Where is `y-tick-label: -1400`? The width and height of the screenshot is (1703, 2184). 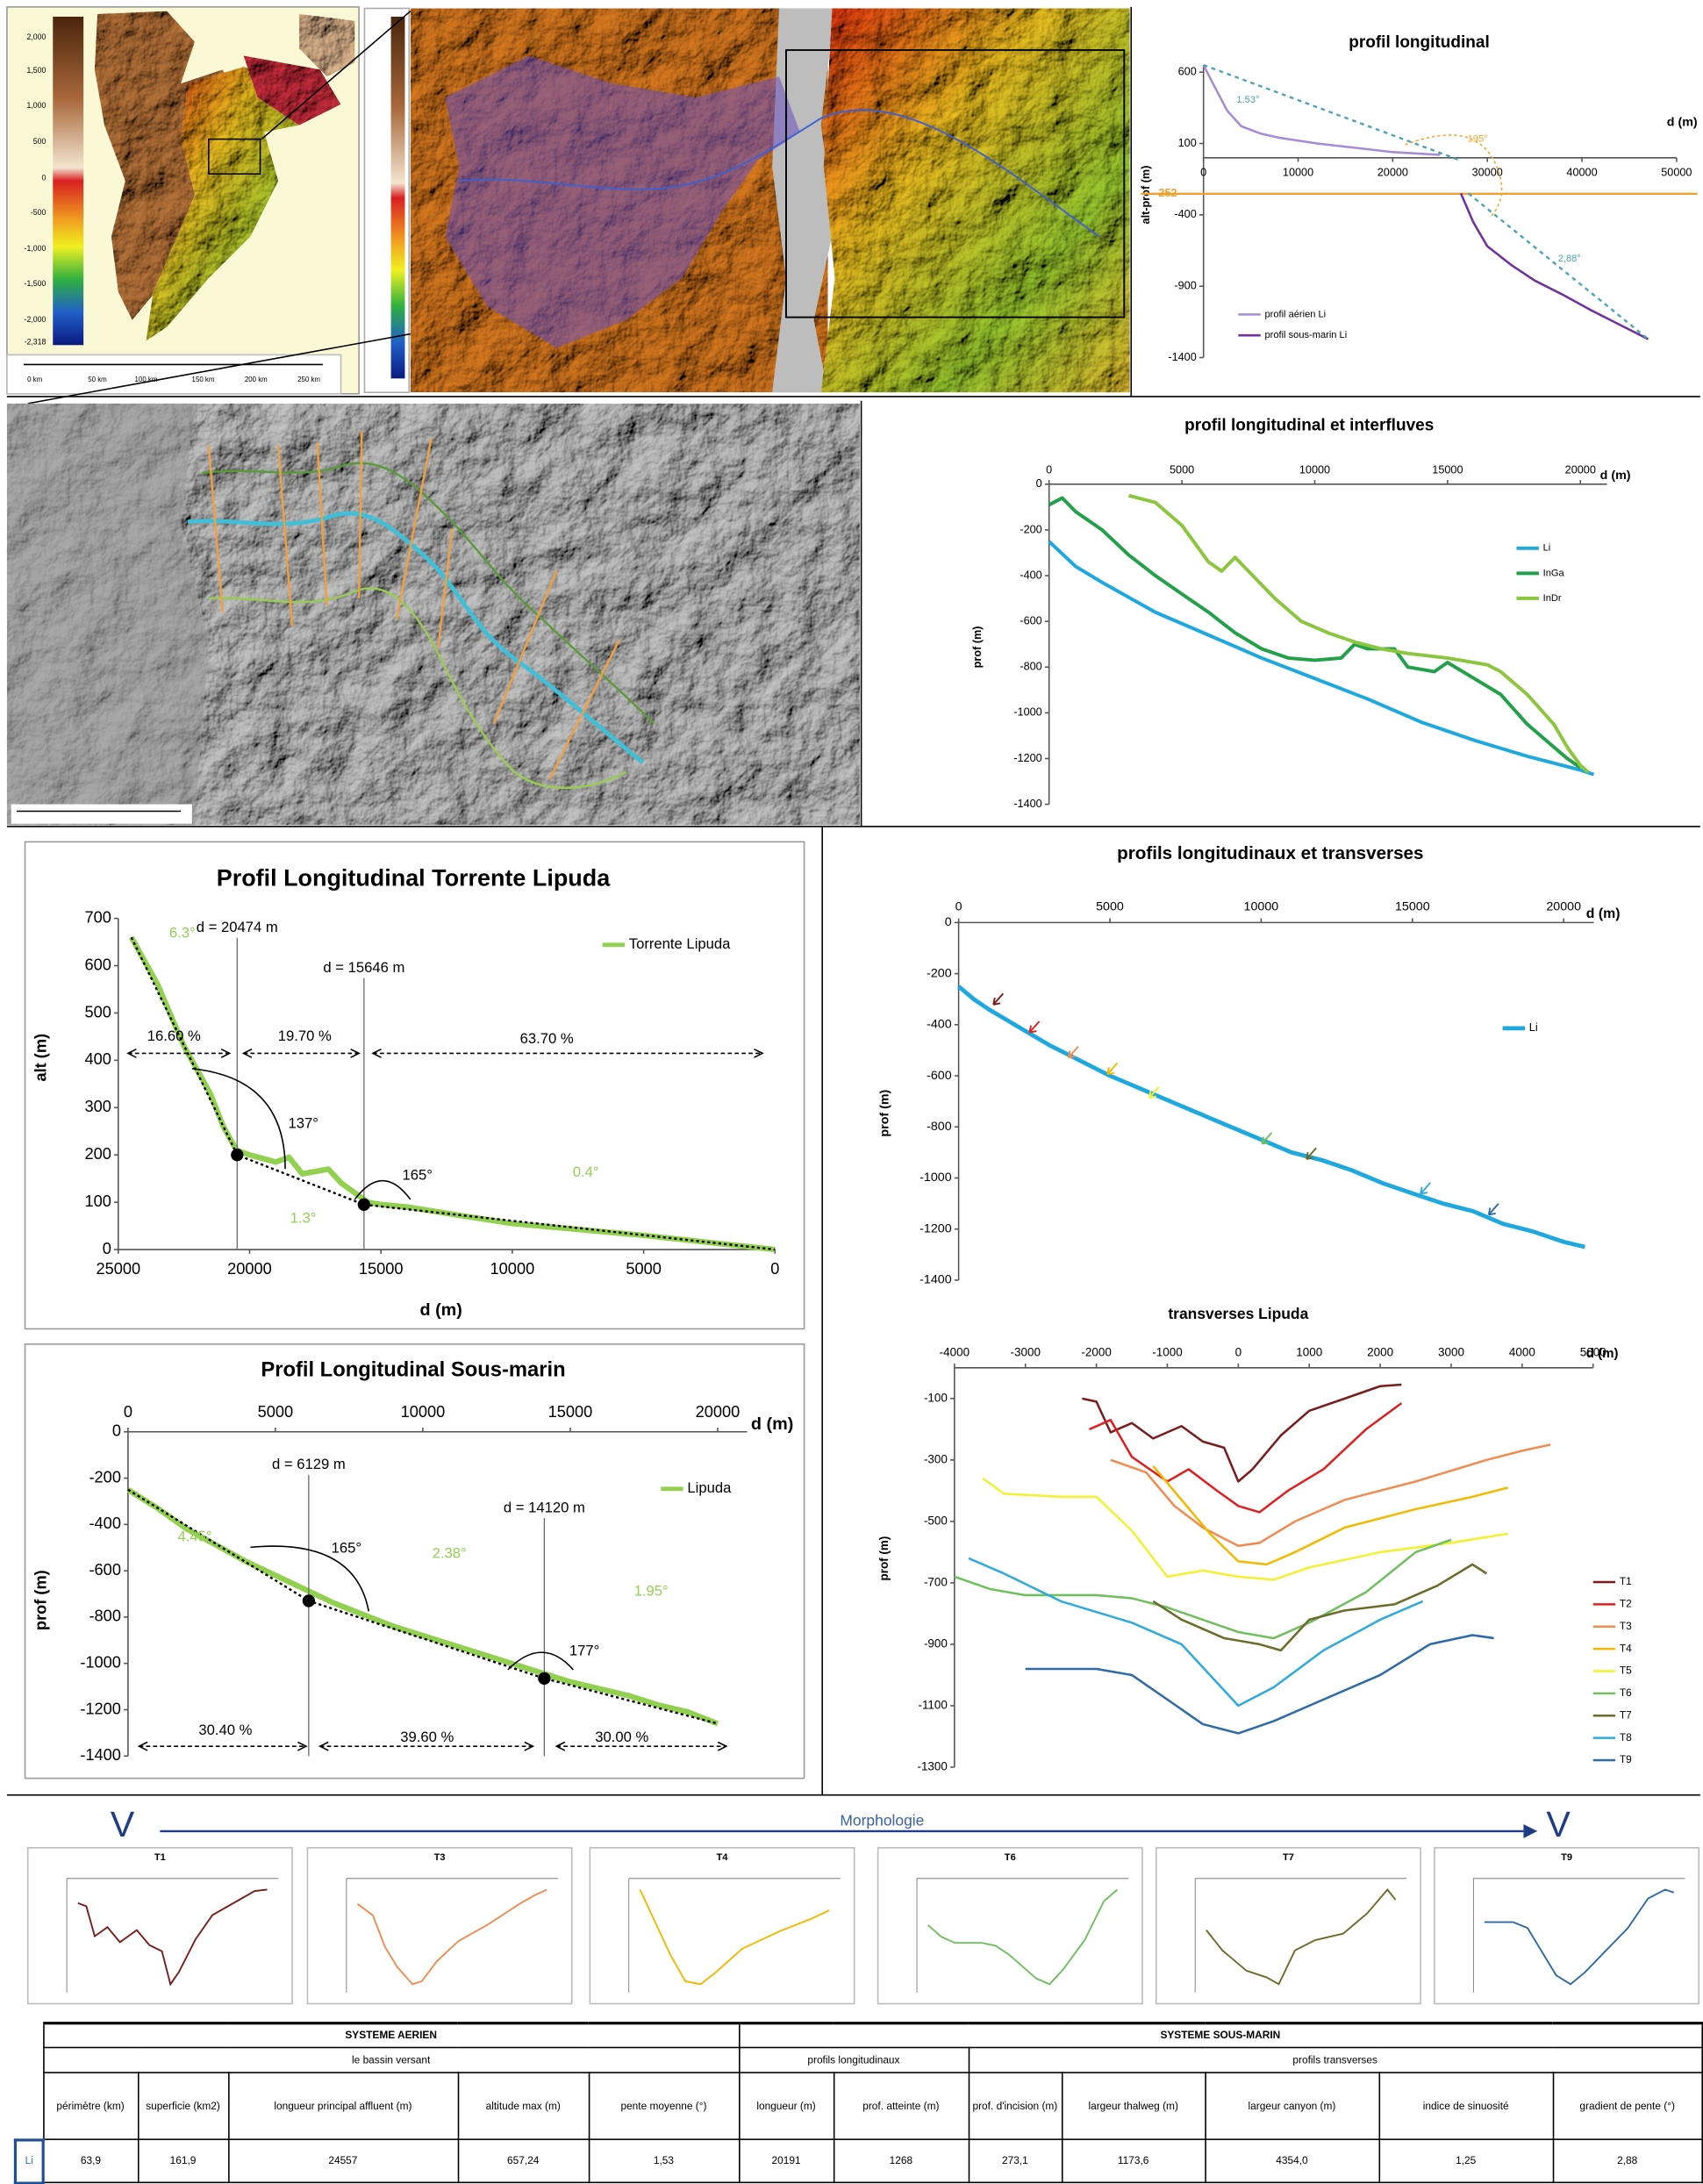 y-tick-label: -1400 is located at coordinates (101, 1754).